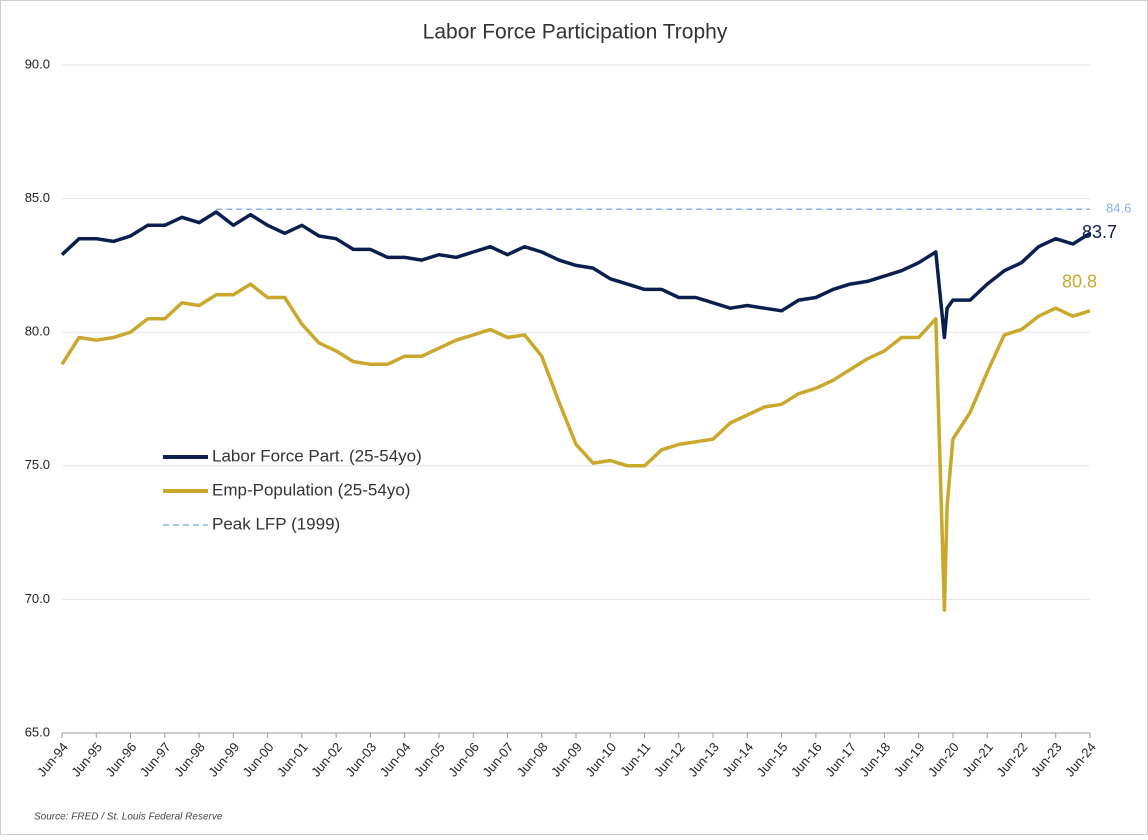 The image size is (1148, 840). What do you see at coordinates (37, 598) in the screenshot?
I see `y-tick-label: 70.0` at bounding box center [37, 598].